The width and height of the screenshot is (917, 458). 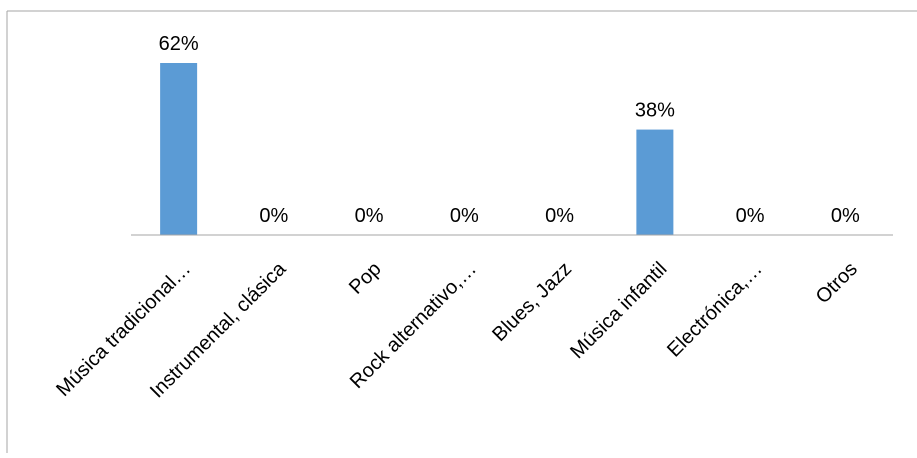 What do you see at coordinates (618, 310) in the screenshot?
I see `category-label-6: Música infantil` at bounding box center [618, 310].